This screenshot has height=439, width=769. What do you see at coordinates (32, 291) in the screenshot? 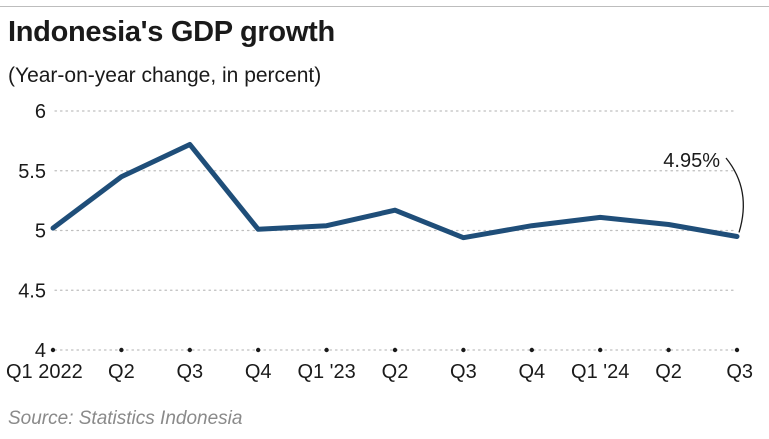
I see `y-tick-label: 4.5` at bounding box center [32, 291].